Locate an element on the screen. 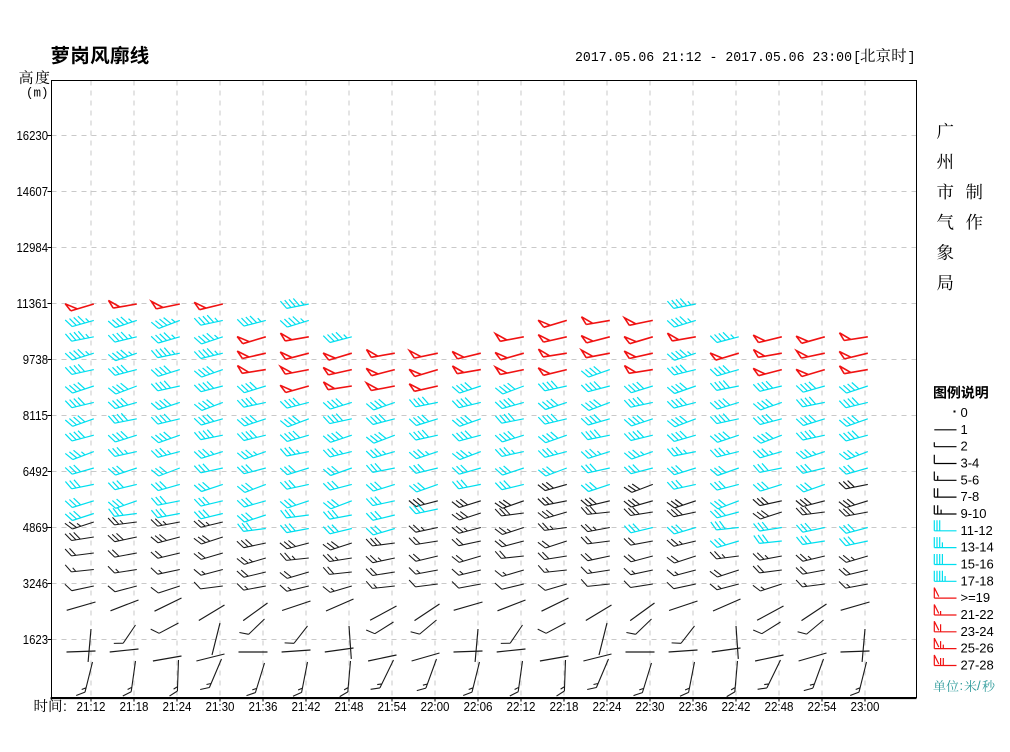  svg-text: 1 is located at coordinates (964, 429).